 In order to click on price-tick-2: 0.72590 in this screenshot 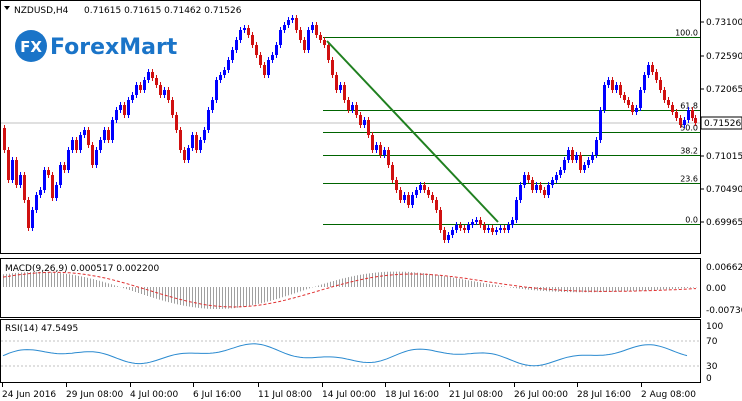, I will do `click(724, 57)`.